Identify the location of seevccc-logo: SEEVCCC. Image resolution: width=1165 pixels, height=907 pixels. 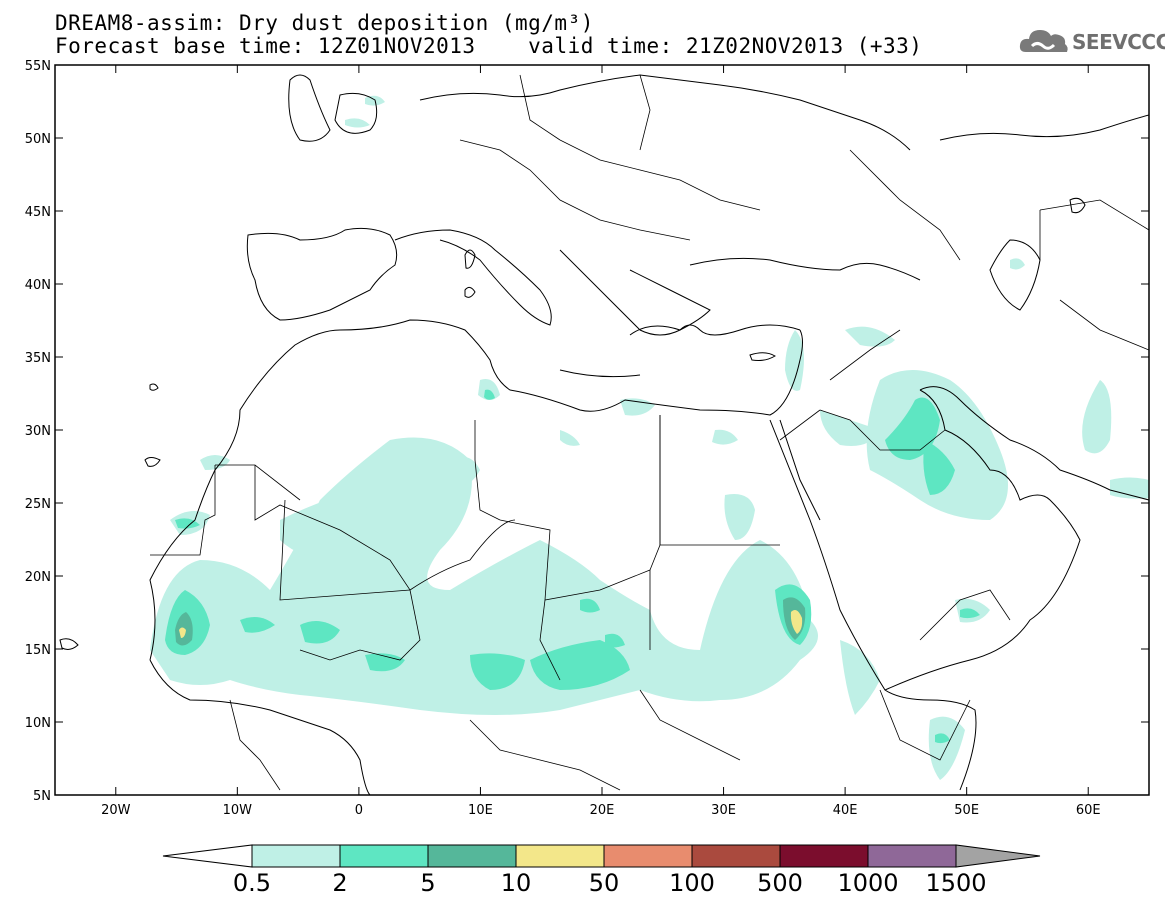
(1091, 41).